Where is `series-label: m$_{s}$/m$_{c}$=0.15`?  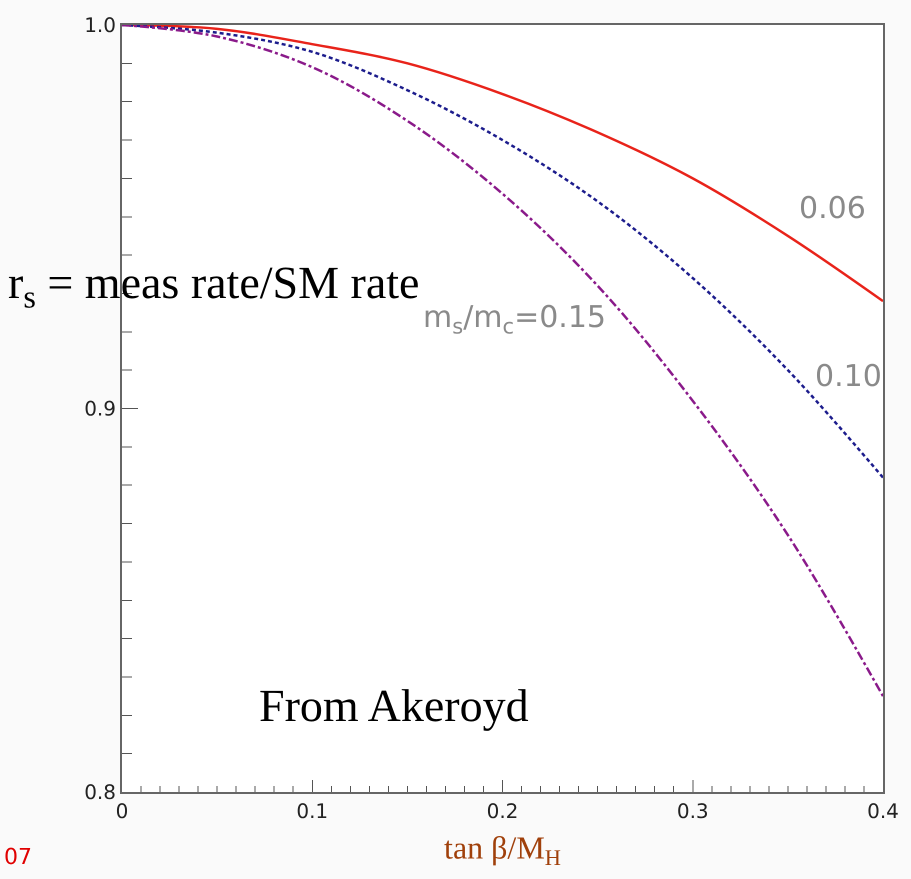 series-label: m$_{s}$/m$_{c}$=0.15 is located at coordinates (514, 319).